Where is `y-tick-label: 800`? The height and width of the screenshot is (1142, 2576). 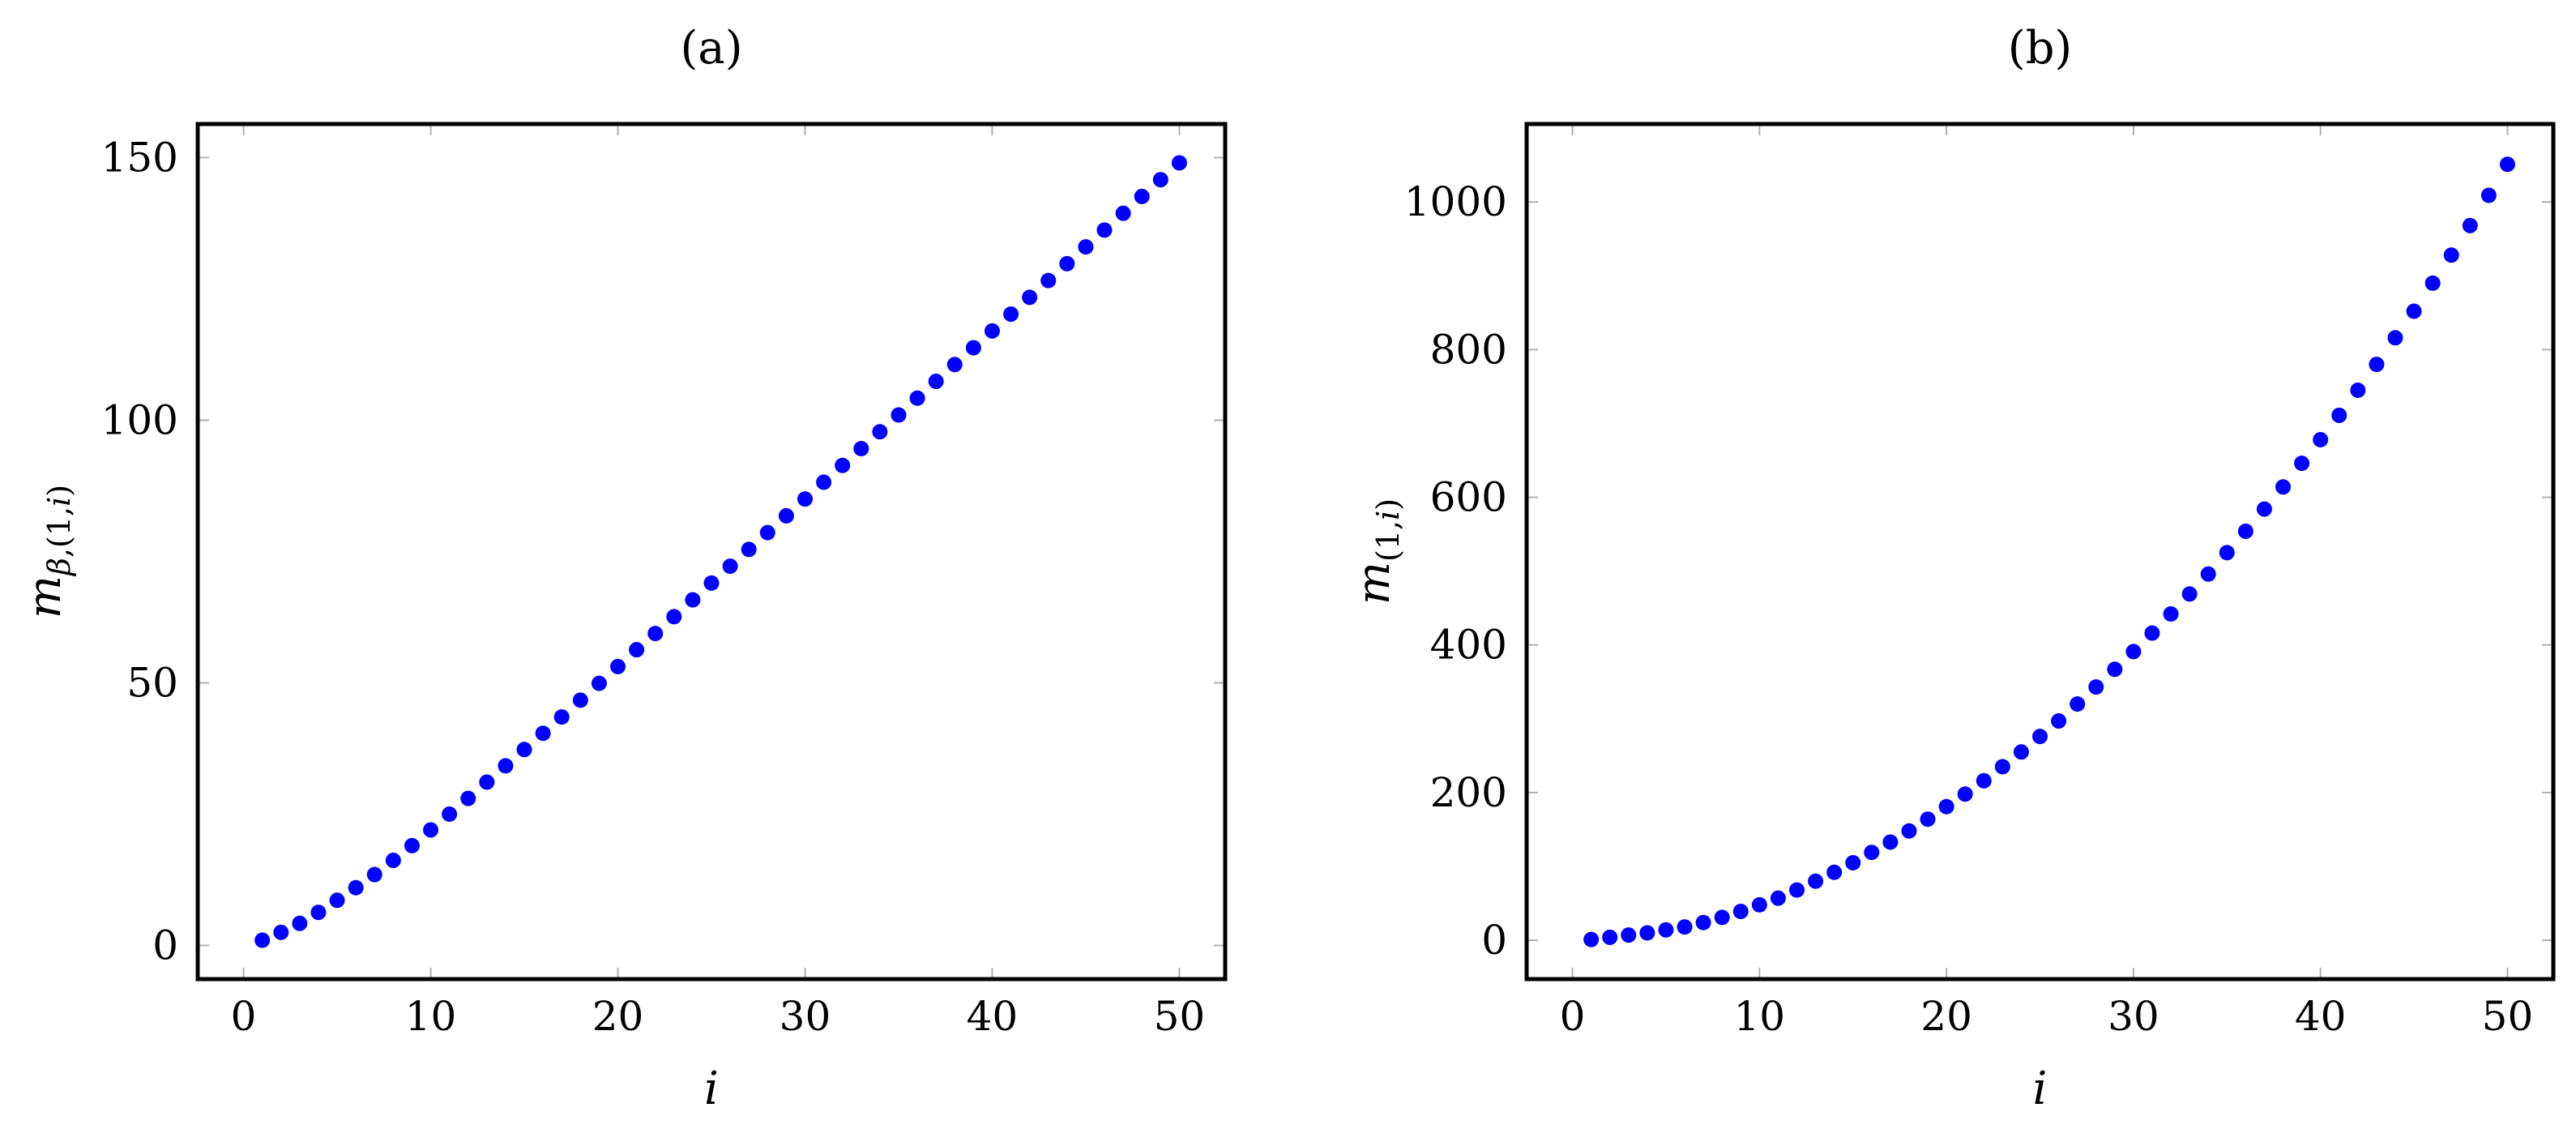
y-tick-label: 800 is located at coordinates (1468, 349).